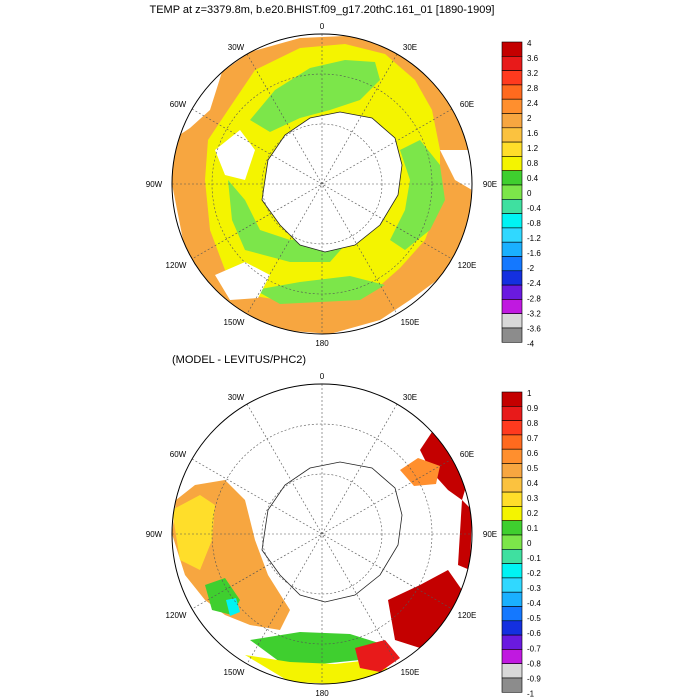 The image size is (700, 700). What do you see at coordinates (410, 672) in the screenshot?
I see `lon2-150e: 150E` at bounding box center [410, 672].